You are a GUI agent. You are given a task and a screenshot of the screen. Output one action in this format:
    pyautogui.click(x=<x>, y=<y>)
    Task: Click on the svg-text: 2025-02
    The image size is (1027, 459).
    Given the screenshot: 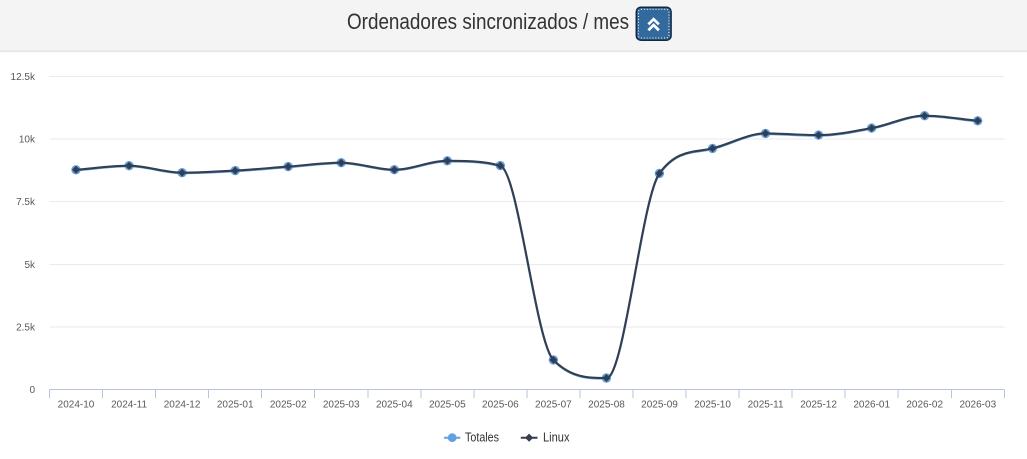 What is the action you would take?
    pyautogui.click(x=288, y=405)
    